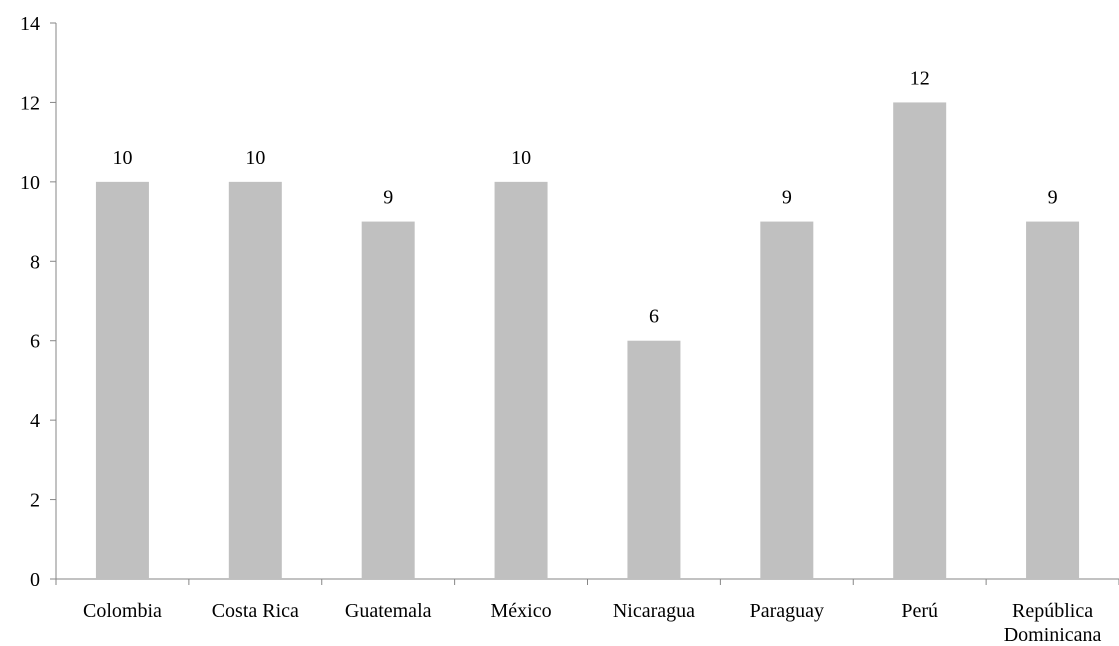  What do you see at coordinates (30, 103) in the screenshot?
I see `y-tick-label: 12` at bounding box center [30, 103].